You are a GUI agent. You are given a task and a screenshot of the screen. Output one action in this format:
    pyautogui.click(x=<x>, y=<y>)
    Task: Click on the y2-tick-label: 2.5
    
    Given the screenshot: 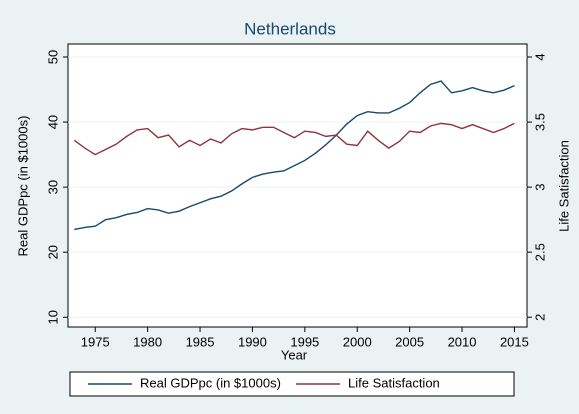 What is the action you would take?
    pyautogui.click(x=539, y=252)
    